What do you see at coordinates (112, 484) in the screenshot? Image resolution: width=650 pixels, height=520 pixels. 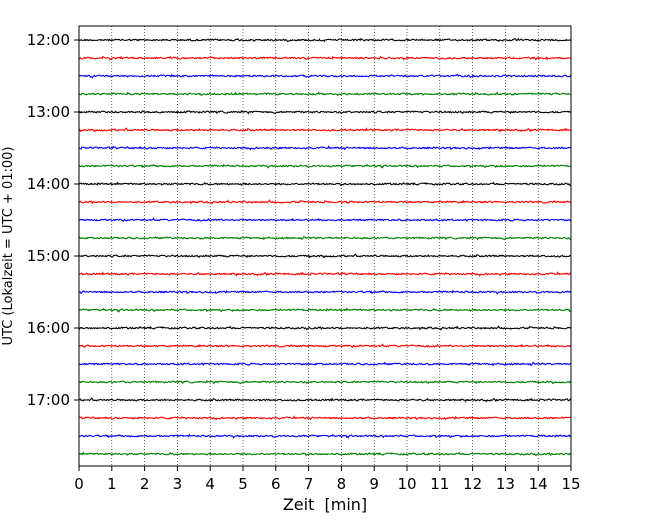 I see `x-tick-label: 1` at bounding box center [112, 484].